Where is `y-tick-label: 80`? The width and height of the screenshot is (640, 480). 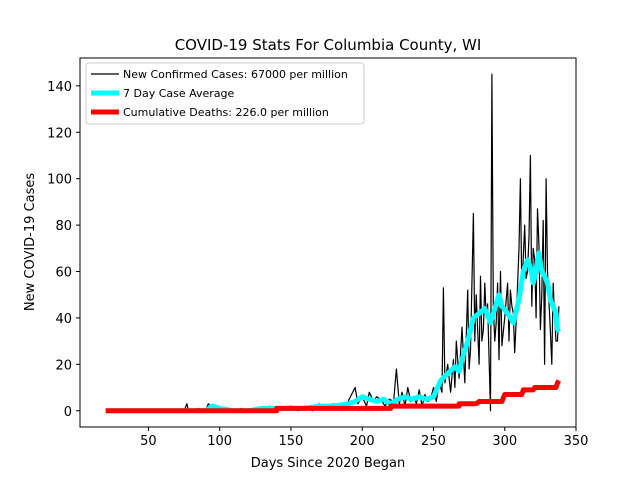 y-tick-label: 80 is located at coordinates (63, 226).